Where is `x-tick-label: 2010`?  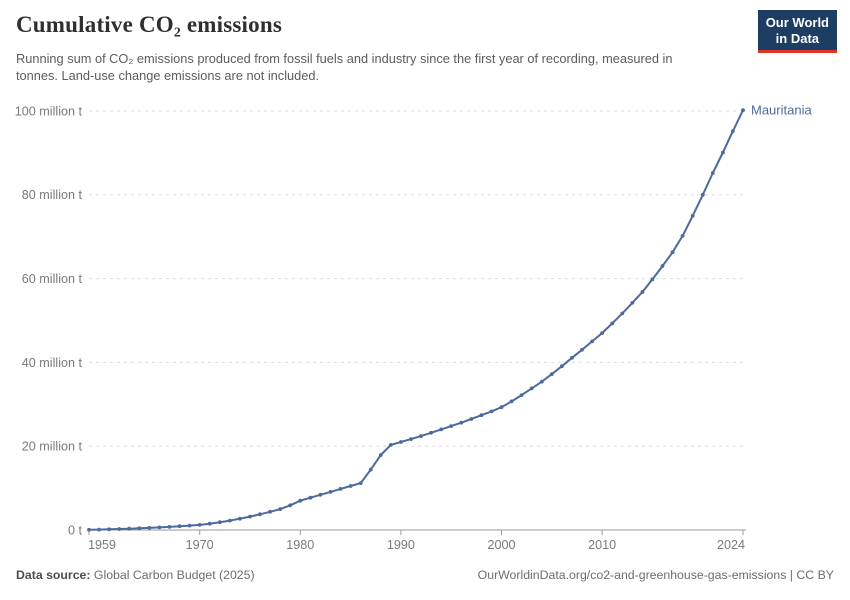 x-tick-label: 2010 is located at coordinates (602, 545).